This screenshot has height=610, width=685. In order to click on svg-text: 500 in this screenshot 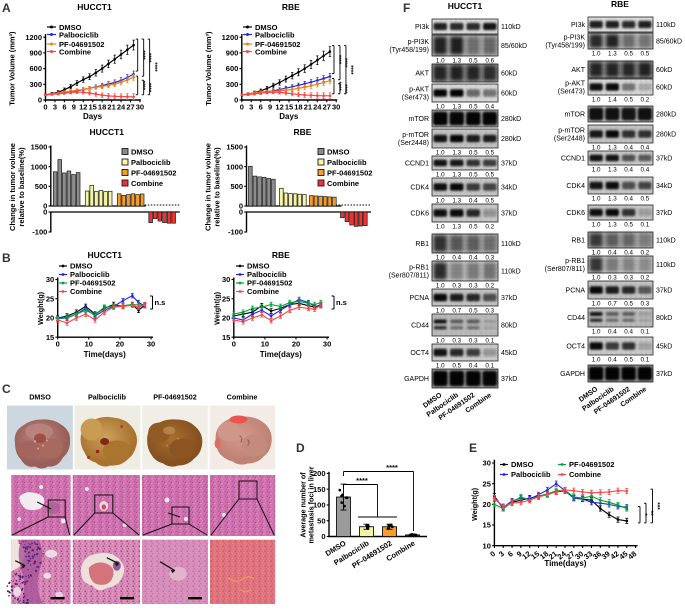, I will do `click(41, 186)`.